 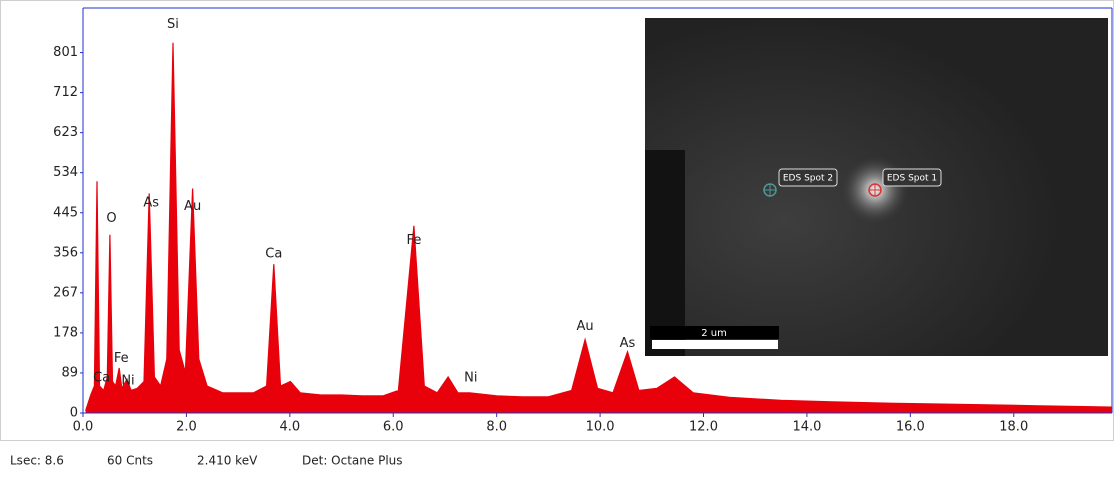 What do you see at coordinates (83, 427) in the screenshot?
I see `x-tick-label: 0.0` at bounding box center [83, 427].